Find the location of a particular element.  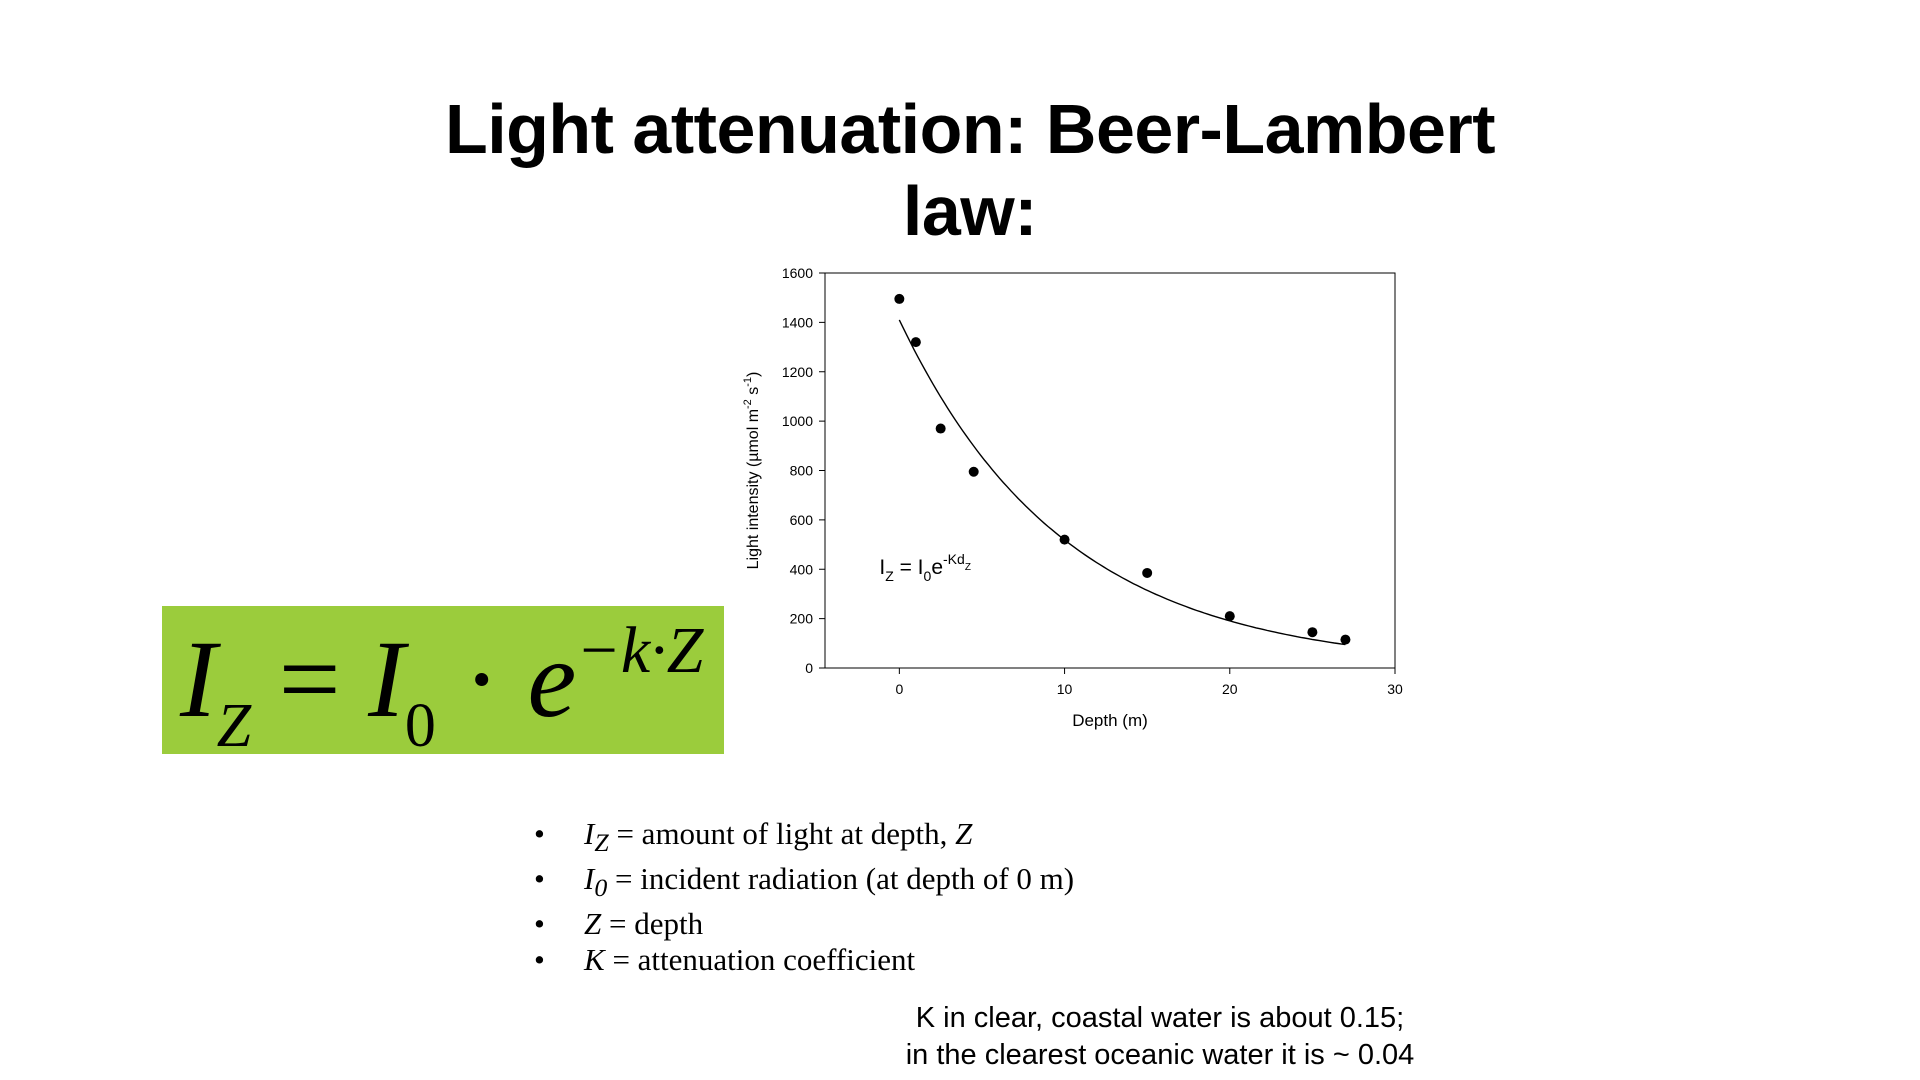

formula-base: e is located at coordinates (552, 679).